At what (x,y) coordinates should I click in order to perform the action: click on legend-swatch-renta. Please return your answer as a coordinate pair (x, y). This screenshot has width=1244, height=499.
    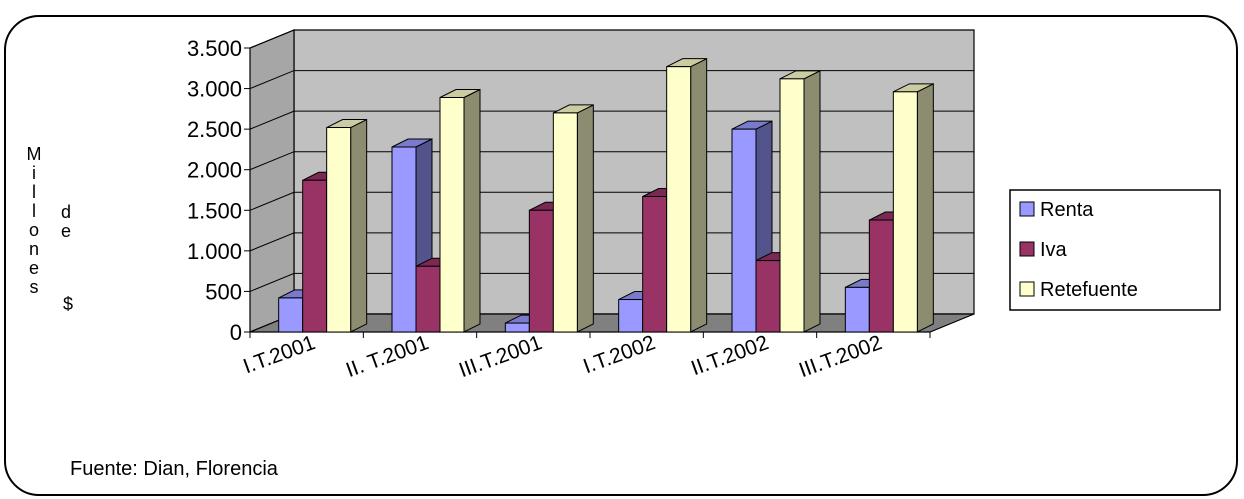
    Looking at the image, I should click on (1027, 209).